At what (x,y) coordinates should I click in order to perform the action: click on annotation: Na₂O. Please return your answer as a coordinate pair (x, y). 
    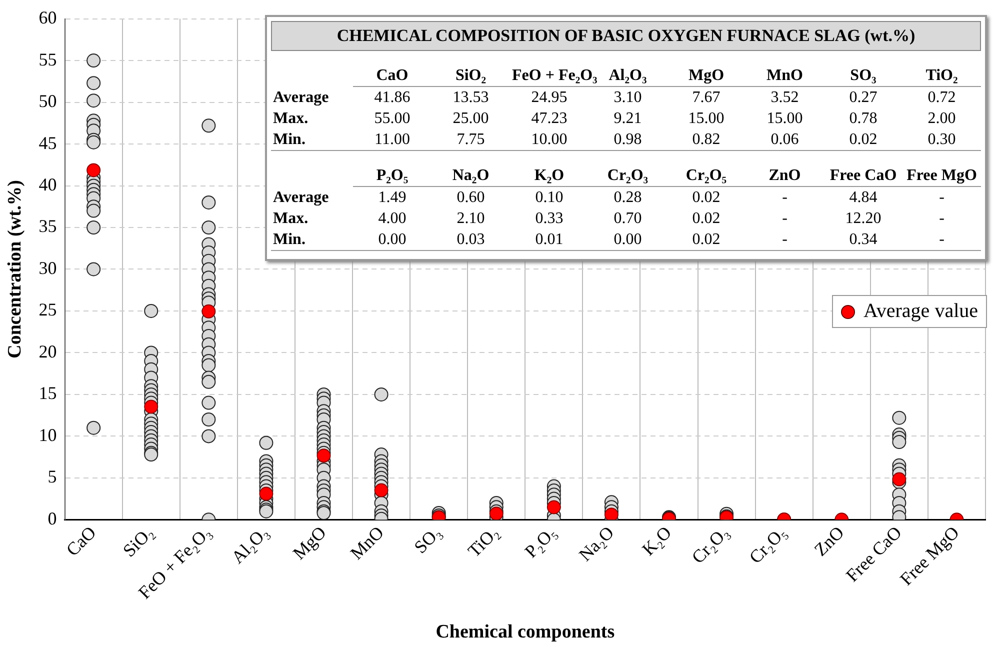
    Looking at the image, I should click on (471, 175).